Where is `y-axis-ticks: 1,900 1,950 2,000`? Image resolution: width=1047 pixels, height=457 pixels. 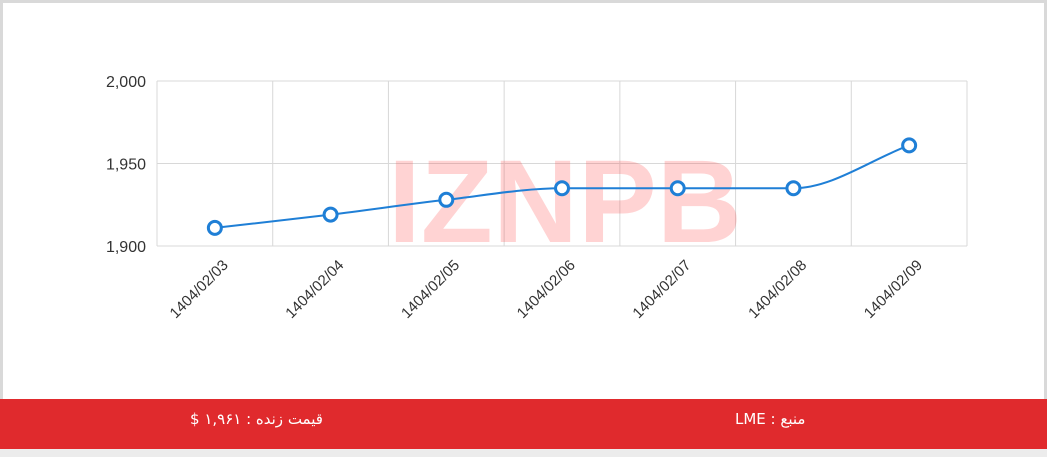
y-axis-ticks: 1,900 1,950 2,000 is located at coordinates (126, 165).